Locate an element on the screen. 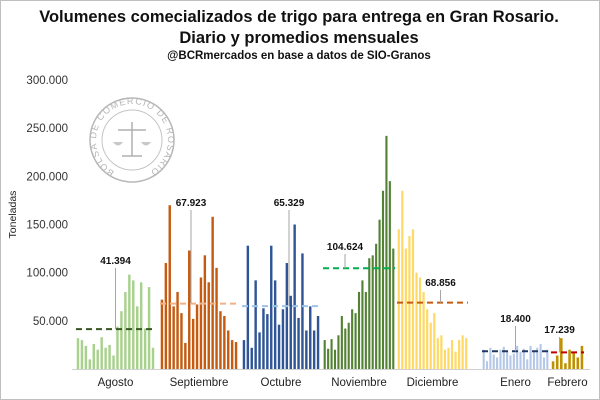  average-label: 65.329 is located at coordinates (289, 203).